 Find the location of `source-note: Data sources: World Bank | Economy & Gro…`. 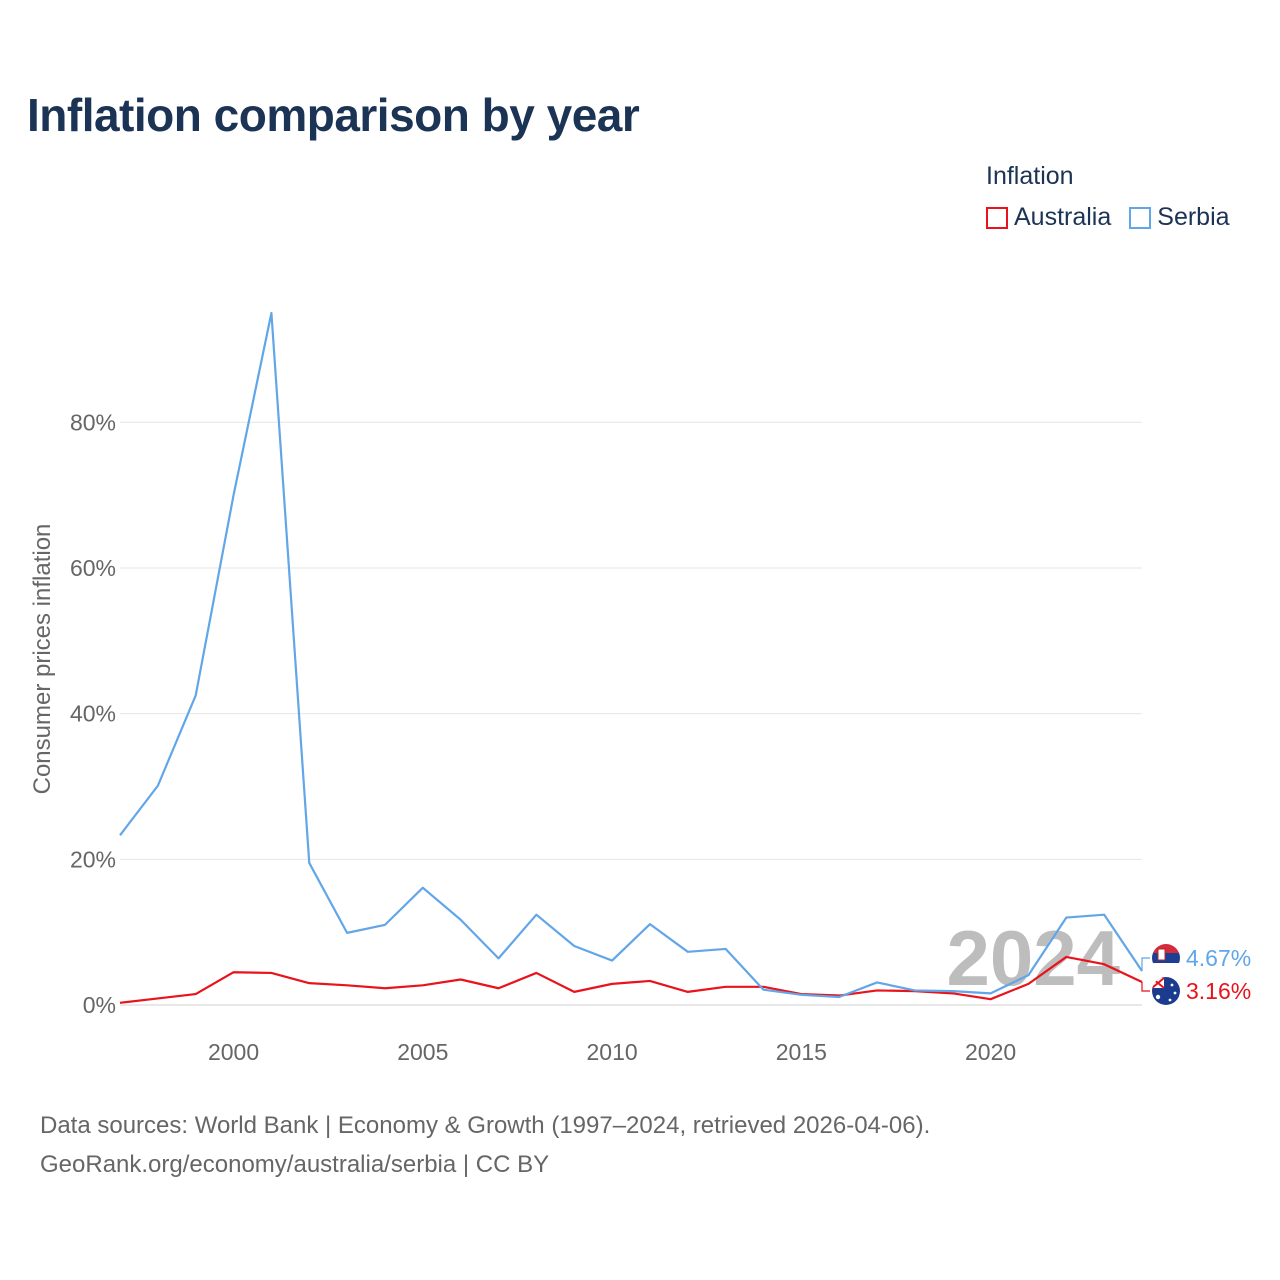

source-note: Data sources: World Bank | Economy & Gro… is located at coordinates (485, 1145).